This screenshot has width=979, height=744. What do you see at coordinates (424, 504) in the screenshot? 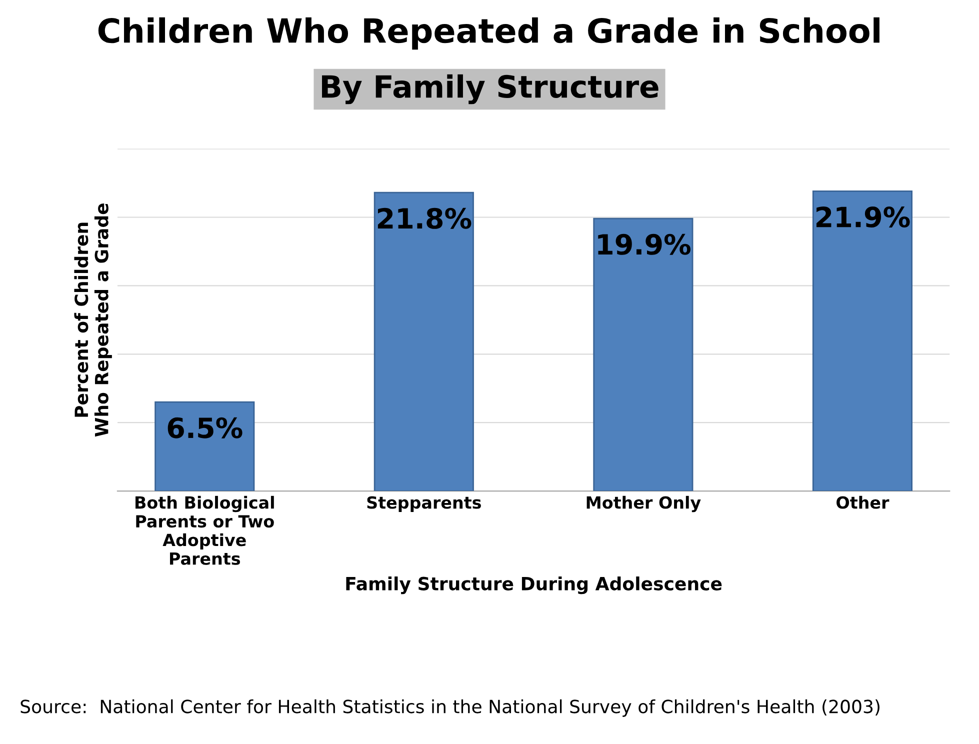
I see `x-tick-label: Stepparents` at bounding box center [424, 504].